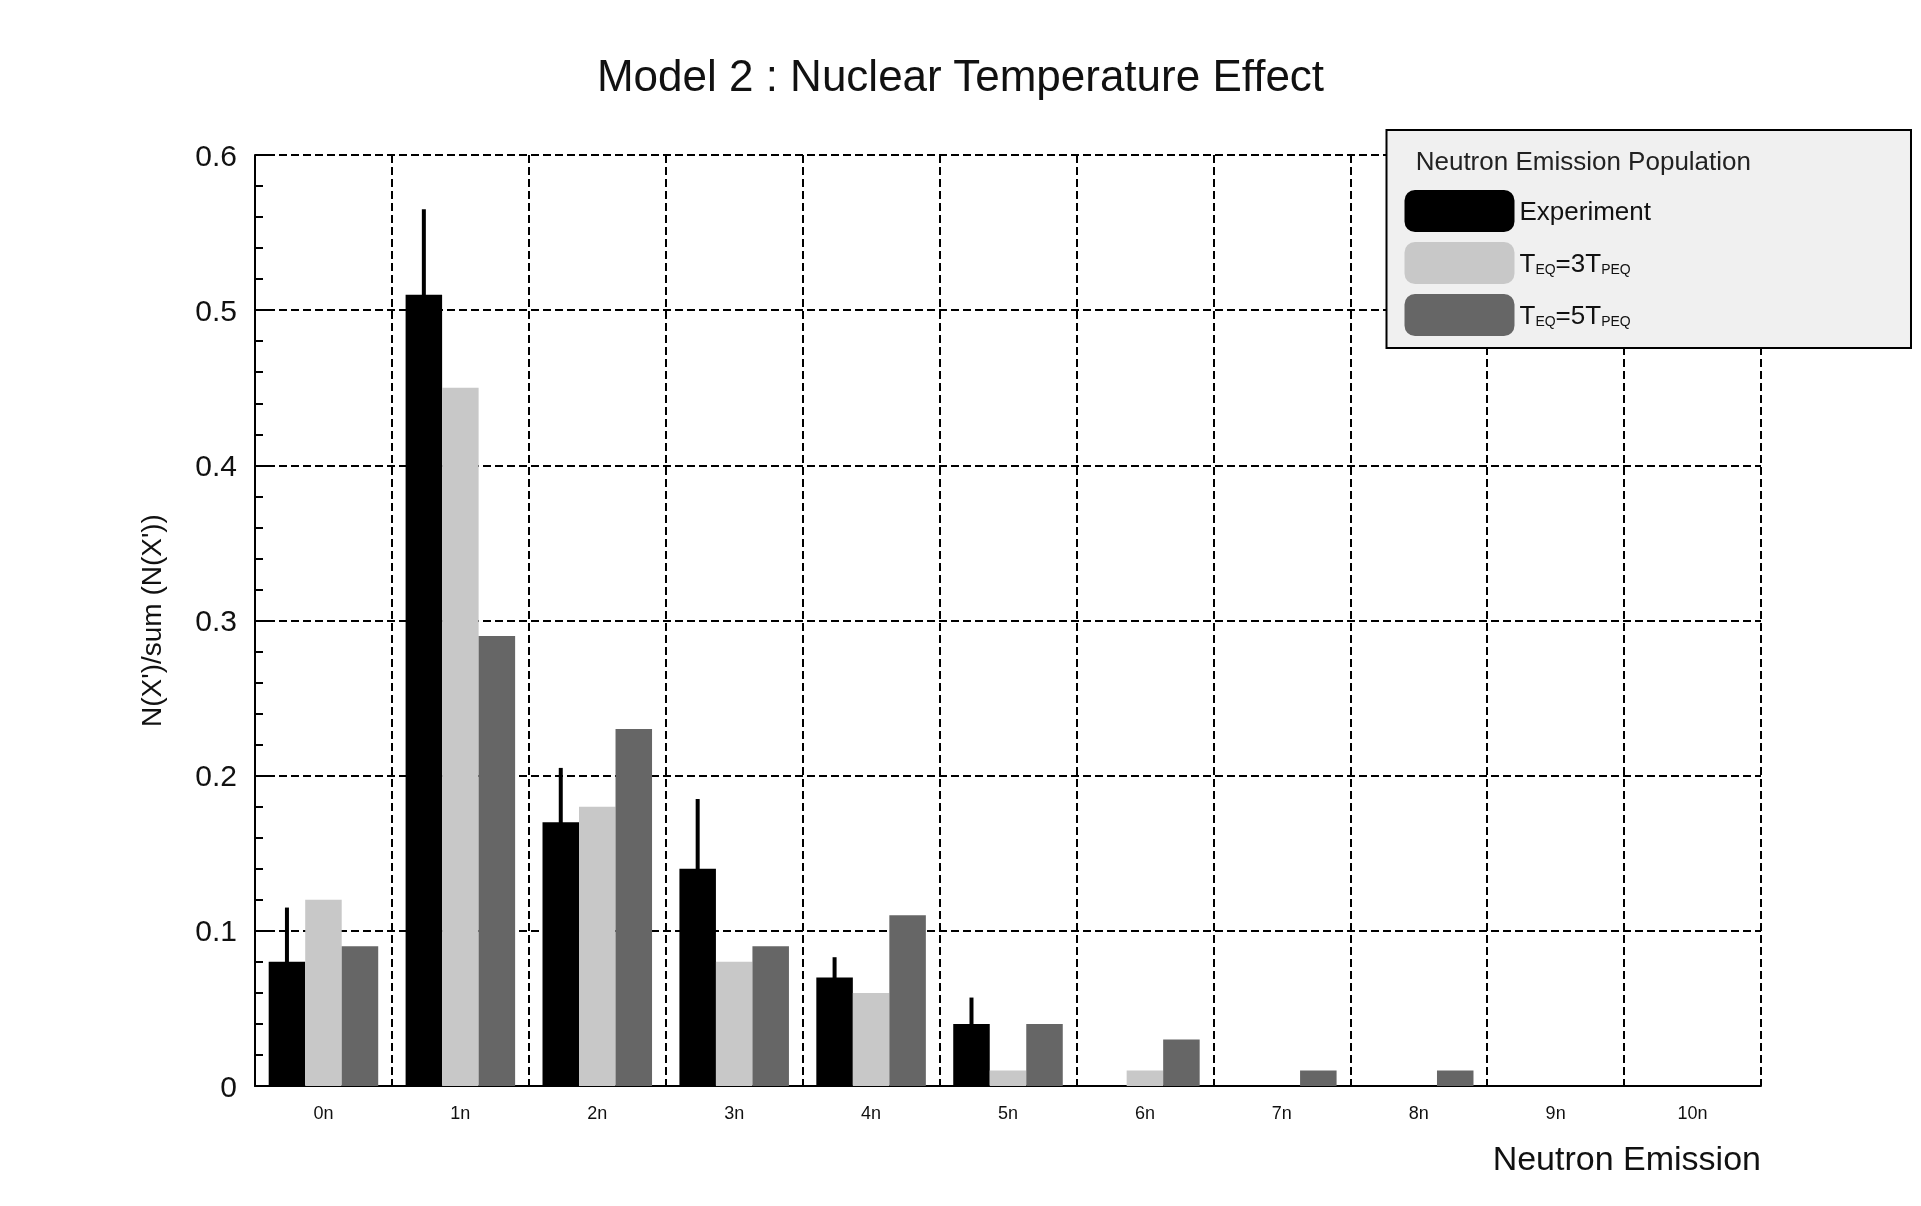 The image size is (1921, 1206). I want to click on x-tick-label: 10n, so click(1692, 1113).